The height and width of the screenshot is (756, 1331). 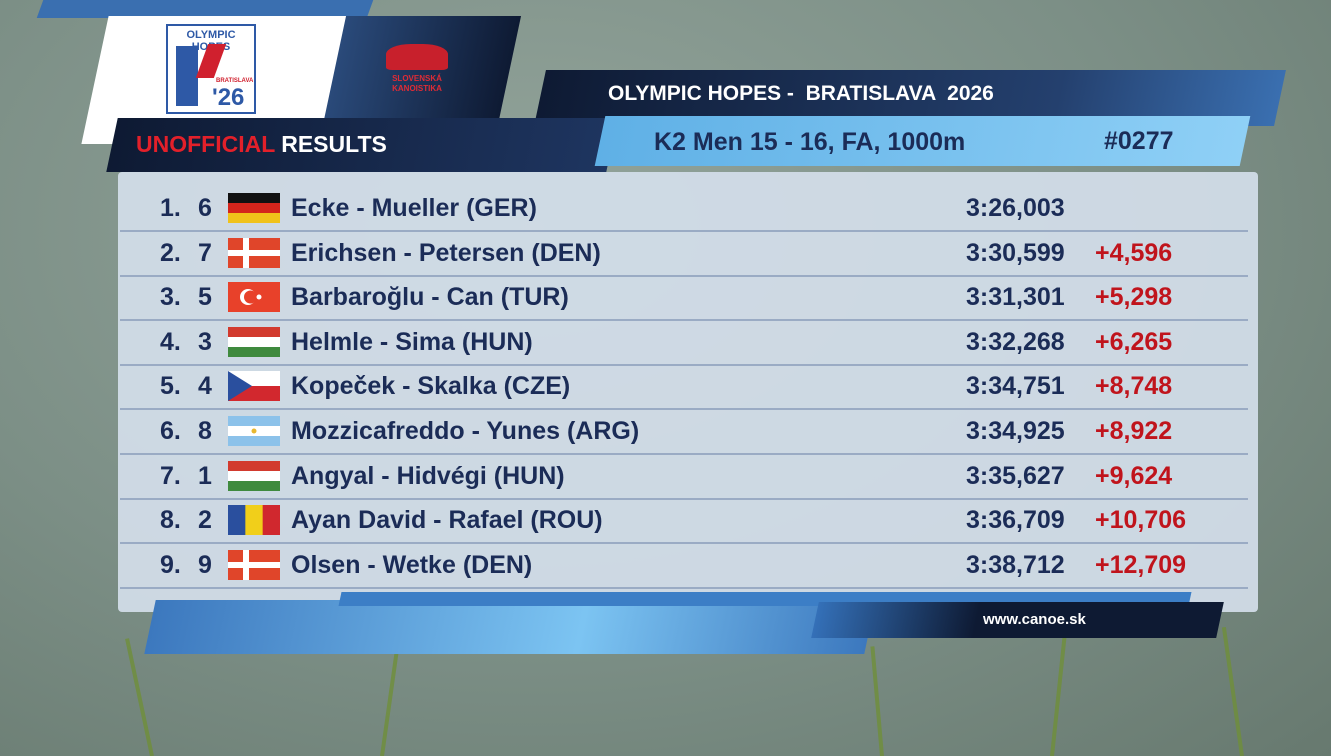 What do you see at coordinates (205, 386) in the screenshot?
I see `lane: 4` at bounding box center [205, 386].